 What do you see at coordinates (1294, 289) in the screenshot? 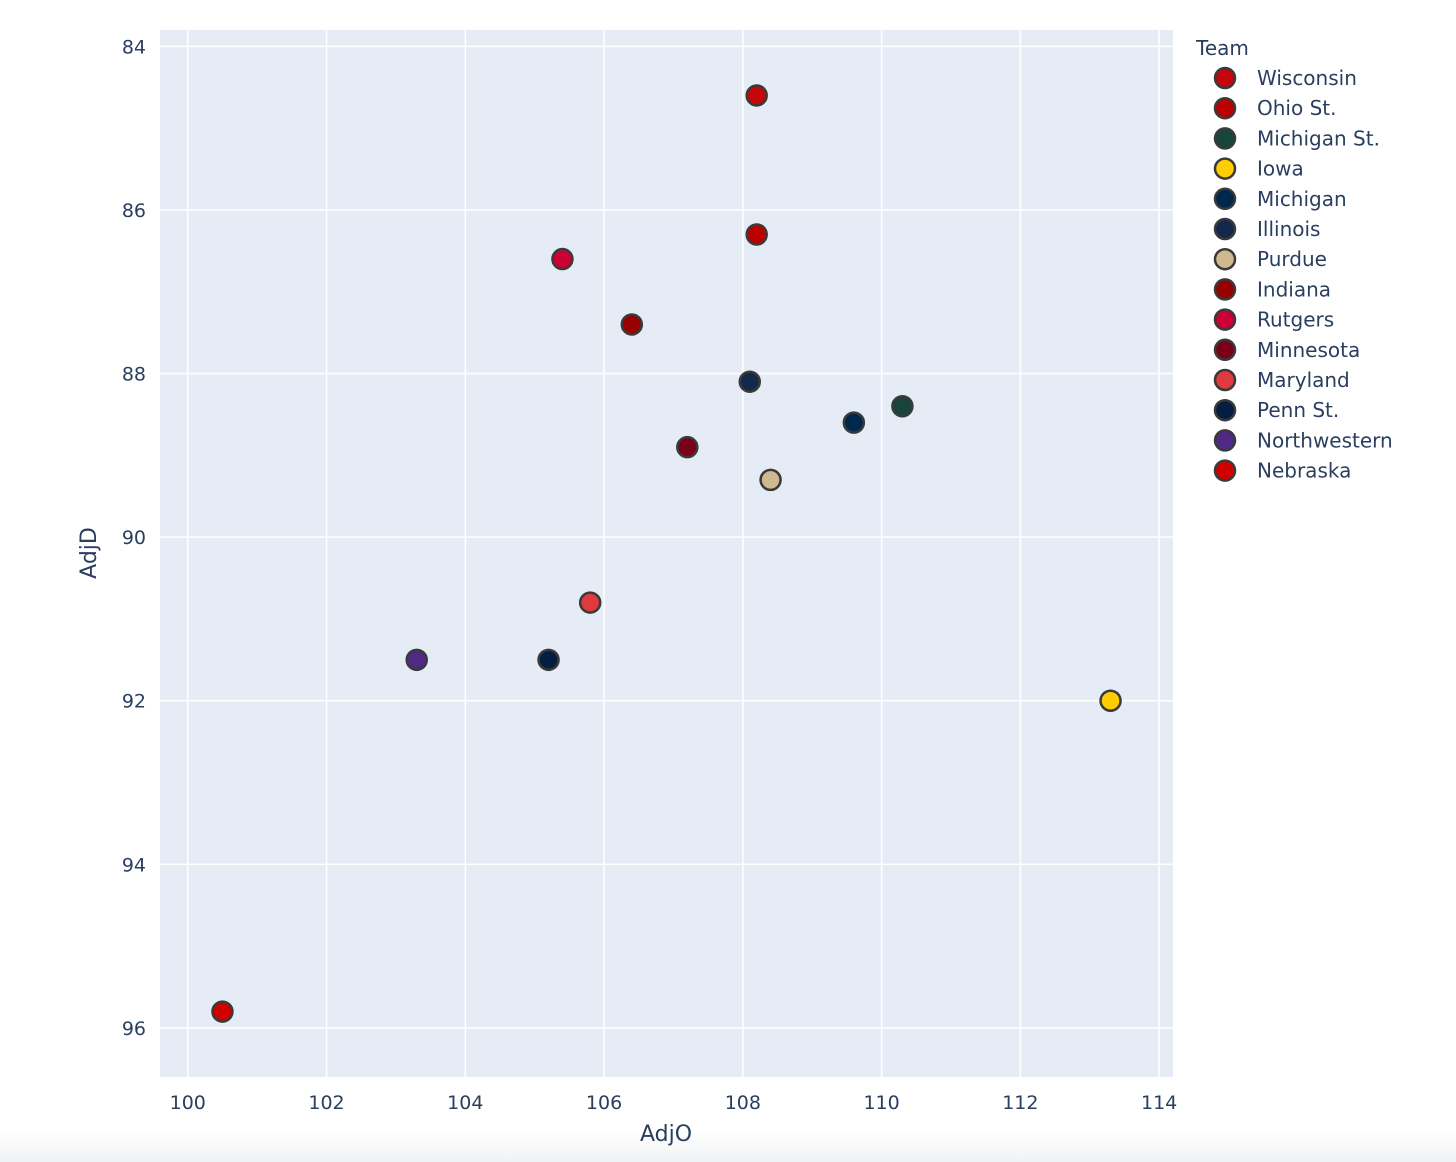
I see `legend-label: Indiana` at bounding box center [1294, 289].